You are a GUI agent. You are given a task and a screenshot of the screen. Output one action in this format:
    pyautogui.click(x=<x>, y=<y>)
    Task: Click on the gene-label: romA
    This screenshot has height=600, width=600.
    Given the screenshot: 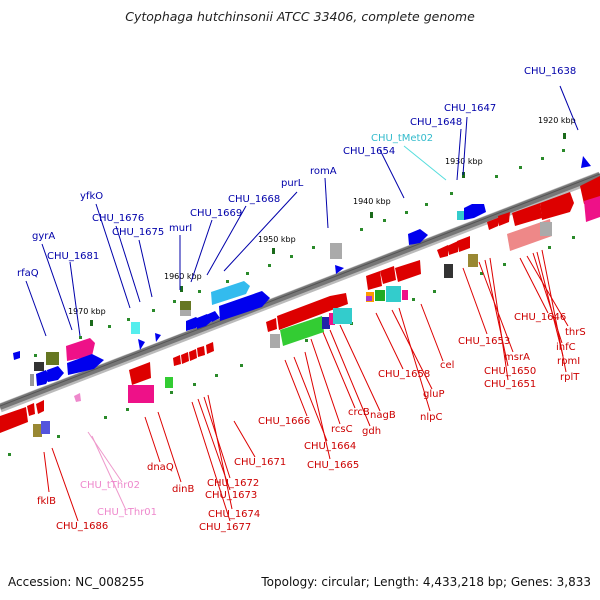 What is the action you would take?
    pyautogui.click(x=323, y=171)
    